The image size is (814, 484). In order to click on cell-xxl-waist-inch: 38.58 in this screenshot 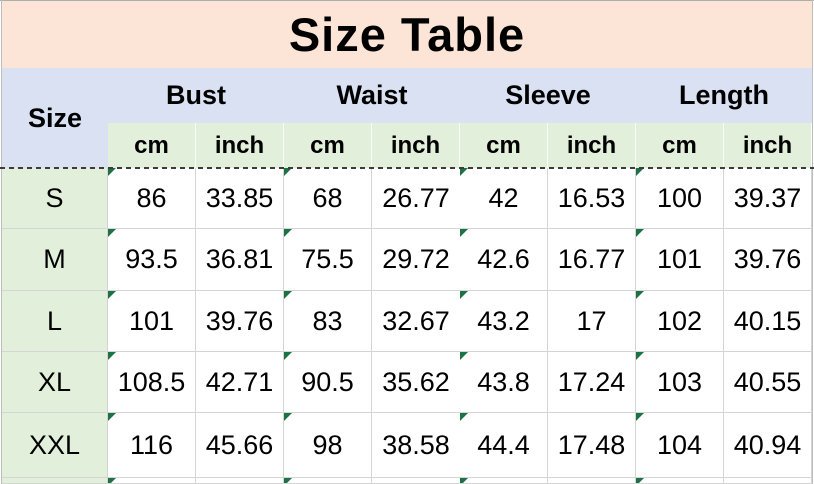, I will do `click(416, 445)`.